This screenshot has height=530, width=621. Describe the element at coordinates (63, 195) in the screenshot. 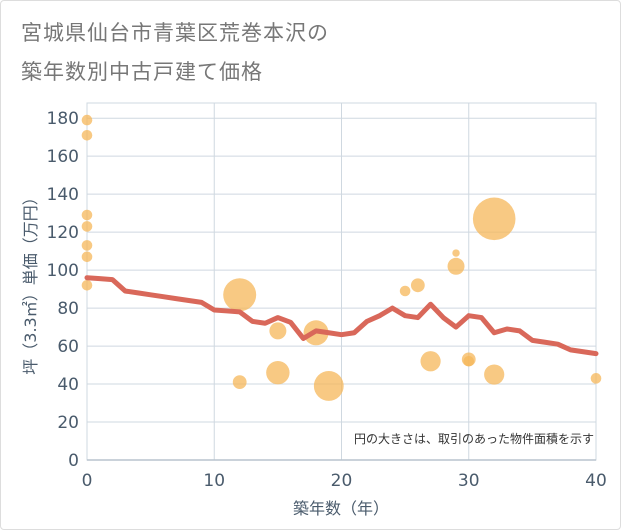

I see `y-tick-label: 140` at that location.